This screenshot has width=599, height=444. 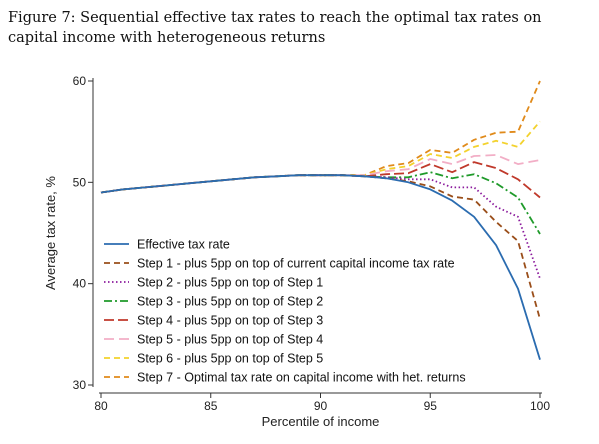 I want to click on legend-label-3: Step 2 - plus 5pp on top of Step 1, so click(x=230, y=283).